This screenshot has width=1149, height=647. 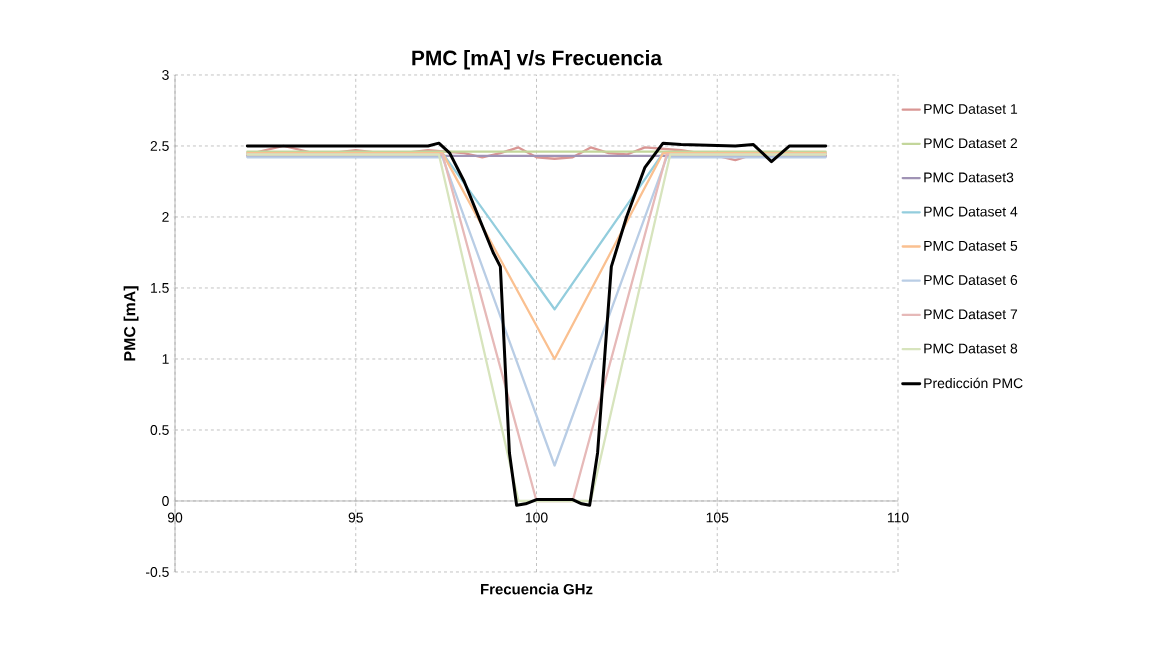 I want to click on x-axis-title: Frecuencia GHz, so click(x=537, y=589).